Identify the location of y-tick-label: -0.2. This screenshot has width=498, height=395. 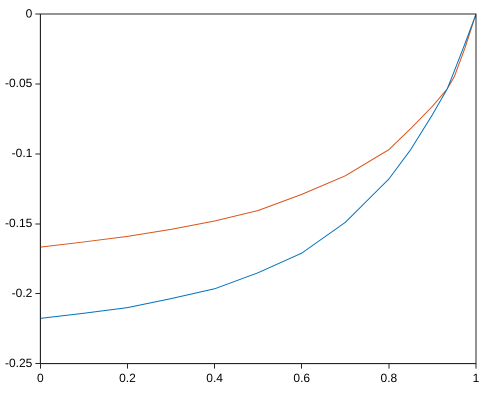
(22, 293).